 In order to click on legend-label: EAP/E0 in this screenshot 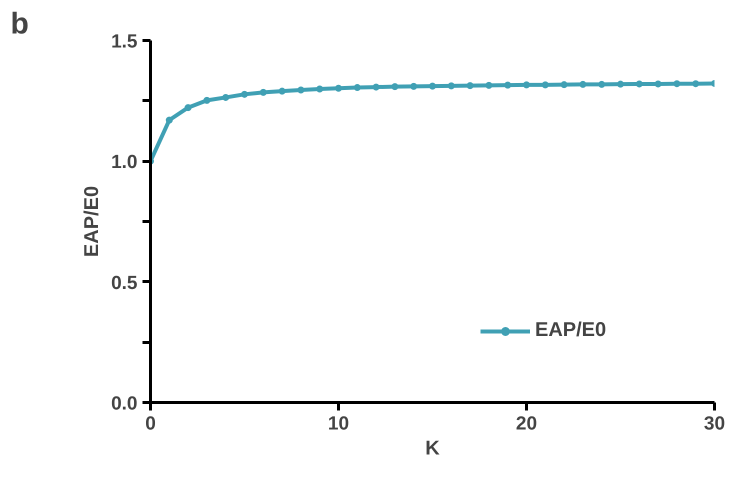, I will do `click(570, 330)`.